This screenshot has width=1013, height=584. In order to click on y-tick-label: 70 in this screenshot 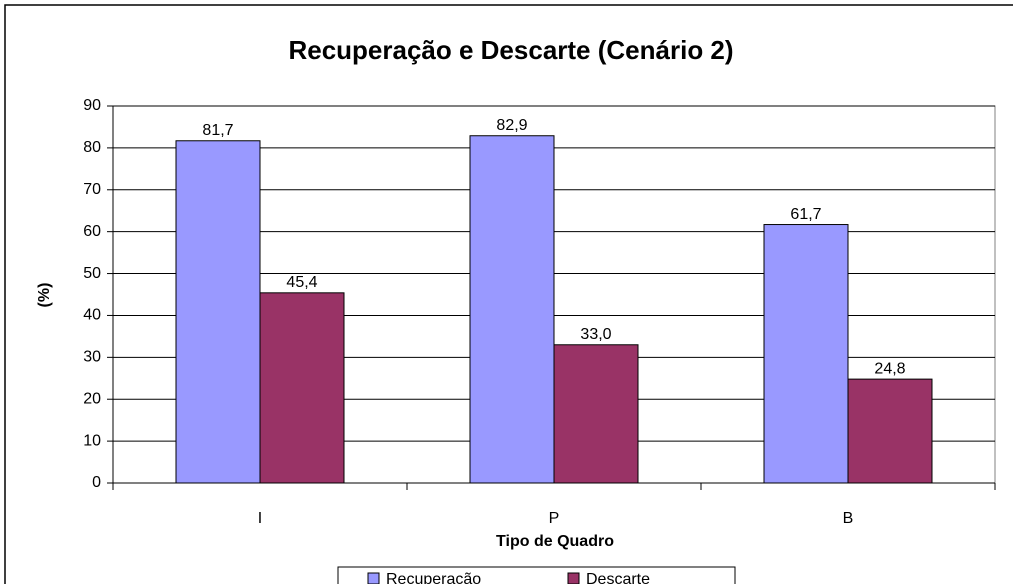, I will do `click(92, 189)`.